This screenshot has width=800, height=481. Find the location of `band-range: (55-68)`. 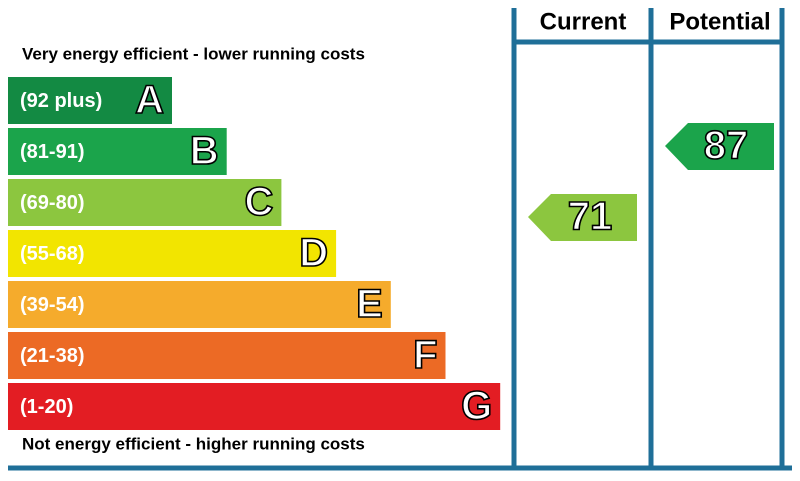

band-range: (55-68) is located at coordinates (52, 254).